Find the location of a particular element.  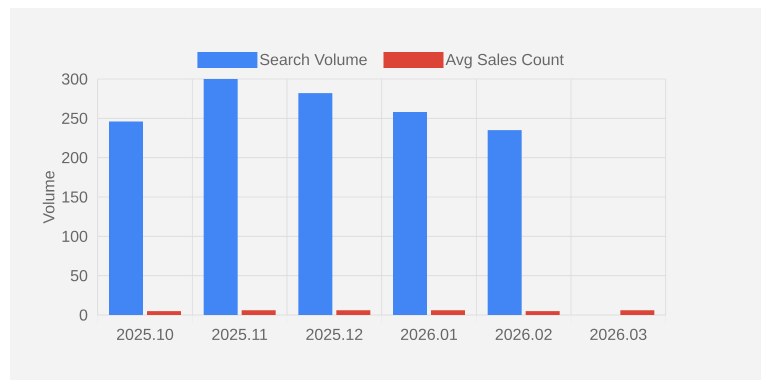

y-tick-label: 100 is located at coordinates (75, 236).